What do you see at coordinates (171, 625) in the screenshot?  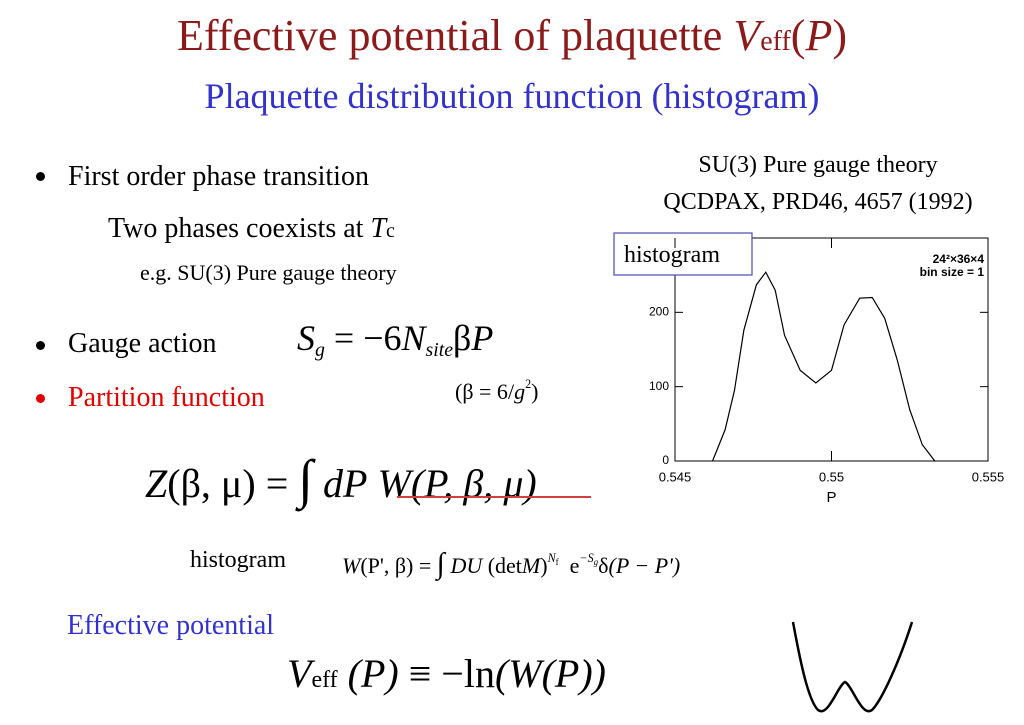 I see `effective-label: Effective potential` at bounding box center [171, 625].